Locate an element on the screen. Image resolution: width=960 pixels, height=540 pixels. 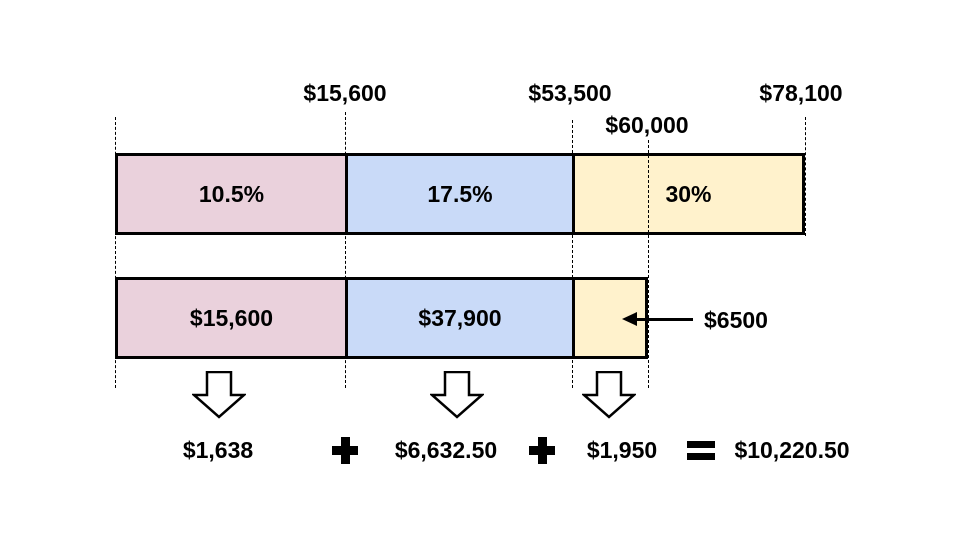
threshold-label-78100: $78,100 is located at coordinates (801, 93).